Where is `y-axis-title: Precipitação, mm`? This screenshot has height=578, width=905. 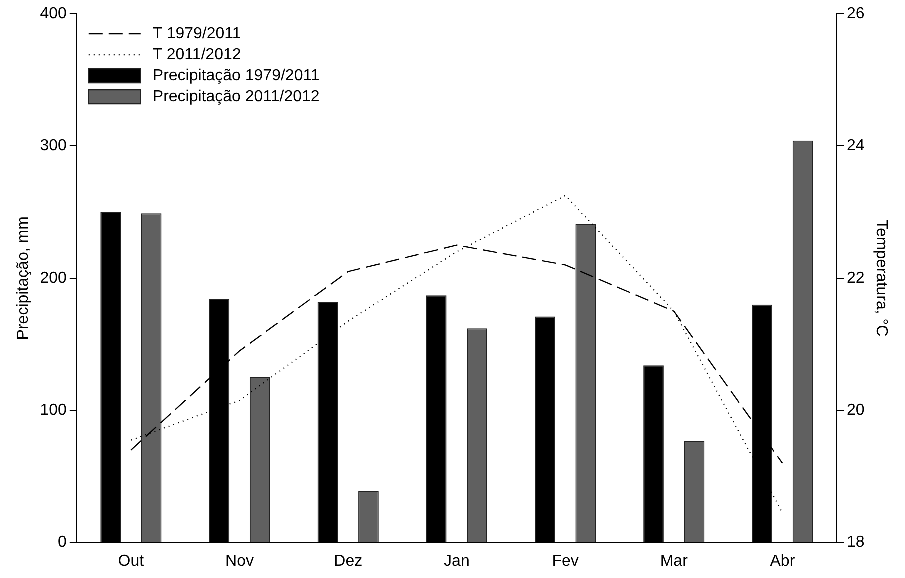 y-axis-title: Precipitação, mm is located at coordinates (23, 278).